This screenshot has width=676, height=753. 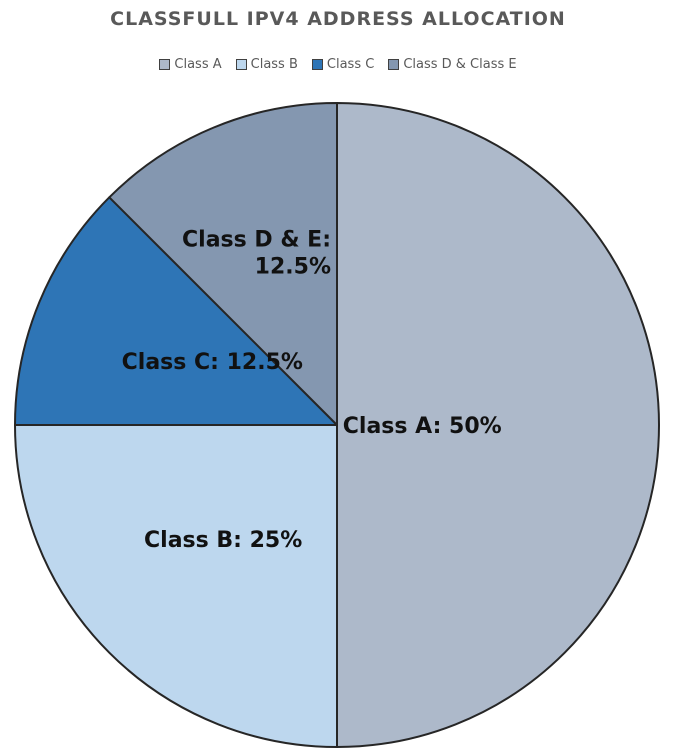 I want to click on legend-swatch-class-c, so click(x=317, y=64).